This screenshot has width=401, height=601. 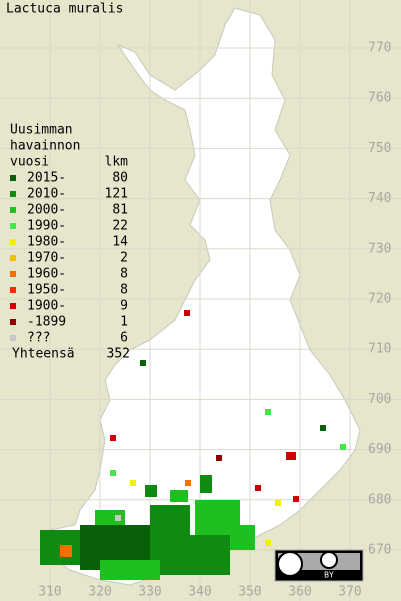 I want to click on y-tick-label: 740, so click(x=379, y=198).